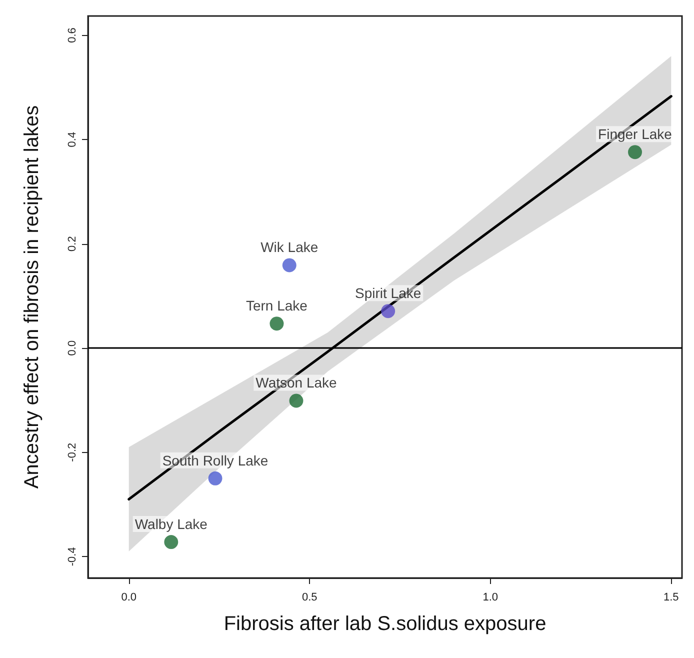 The image size is (694, 658). Describe the element at coordinates (671, 598) in the screenshot. I see `x-tick-label: 1.5` at that location.